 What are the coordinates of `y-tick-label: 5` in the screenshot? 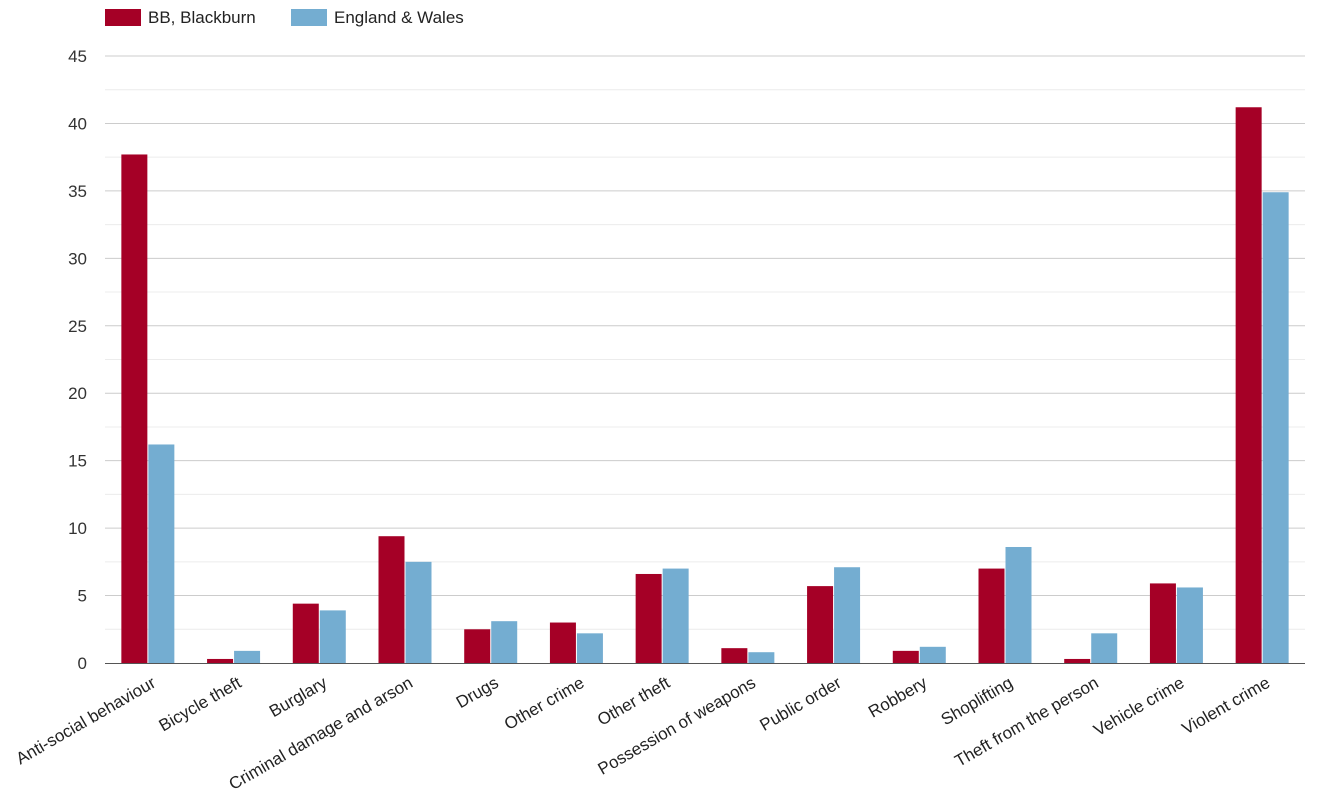 It's located at (82, 596).